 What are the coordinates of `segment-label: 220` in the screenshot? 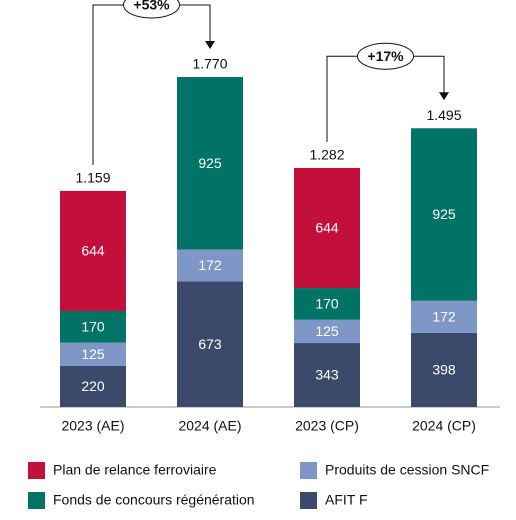 It's located at (93, 386).